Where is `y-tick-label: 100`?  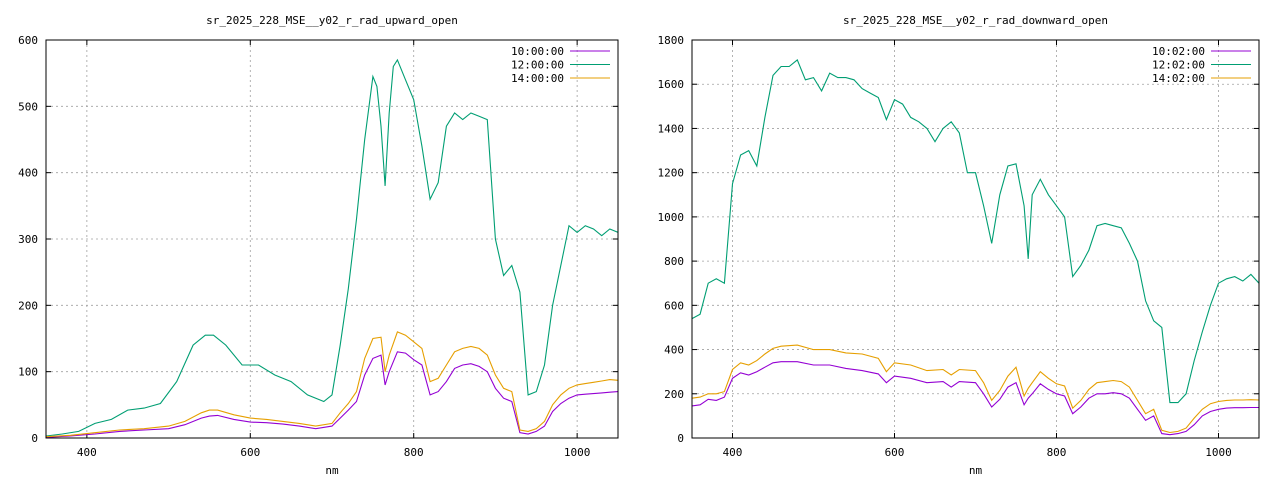
y-tick-label: 100 is located at coordinates (28, 372).